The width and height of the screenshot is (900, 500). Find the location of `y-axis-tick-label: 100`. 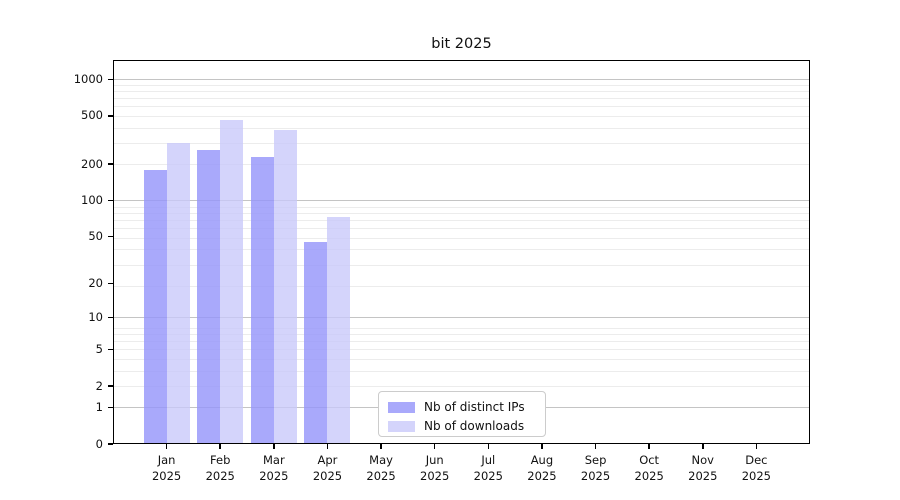

y-axis-tick-label: 100 is located at coordinates (92, 199).